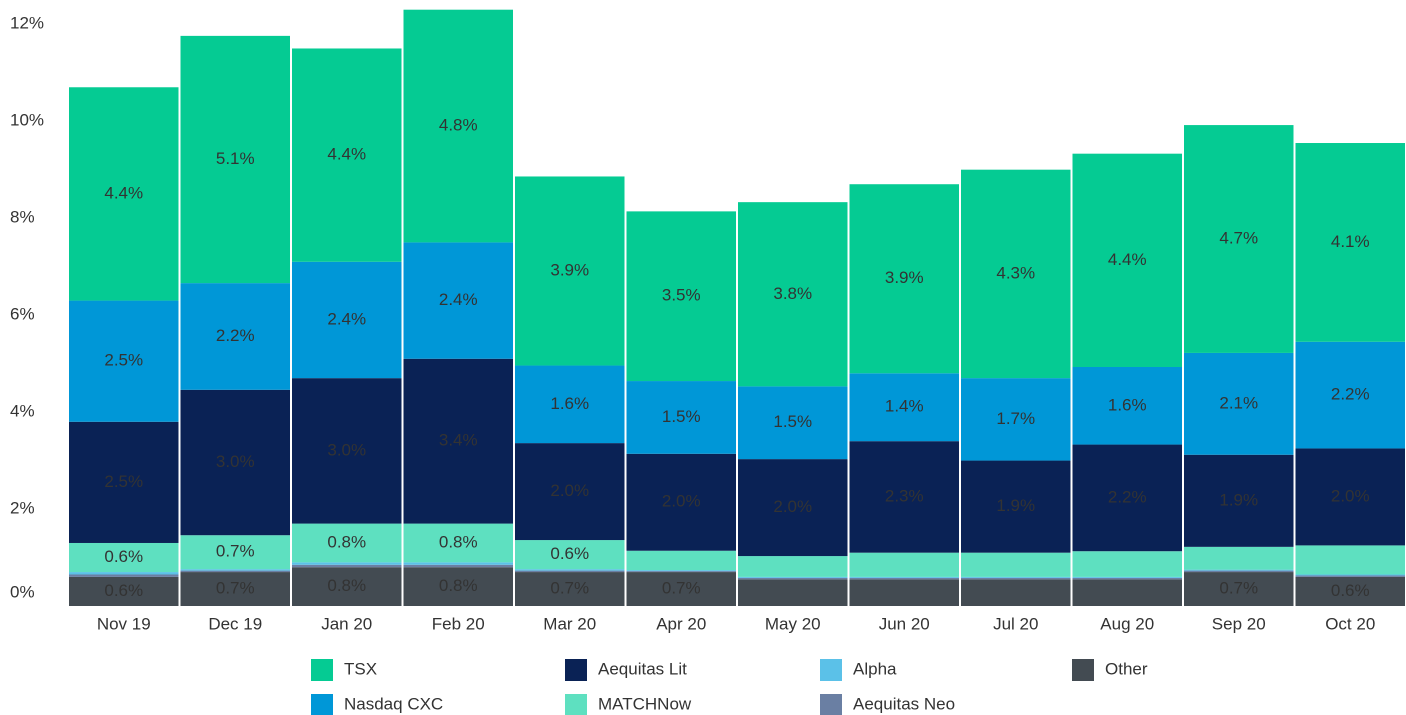  I want to click on data-label: 1.6%, so click(569, 403).